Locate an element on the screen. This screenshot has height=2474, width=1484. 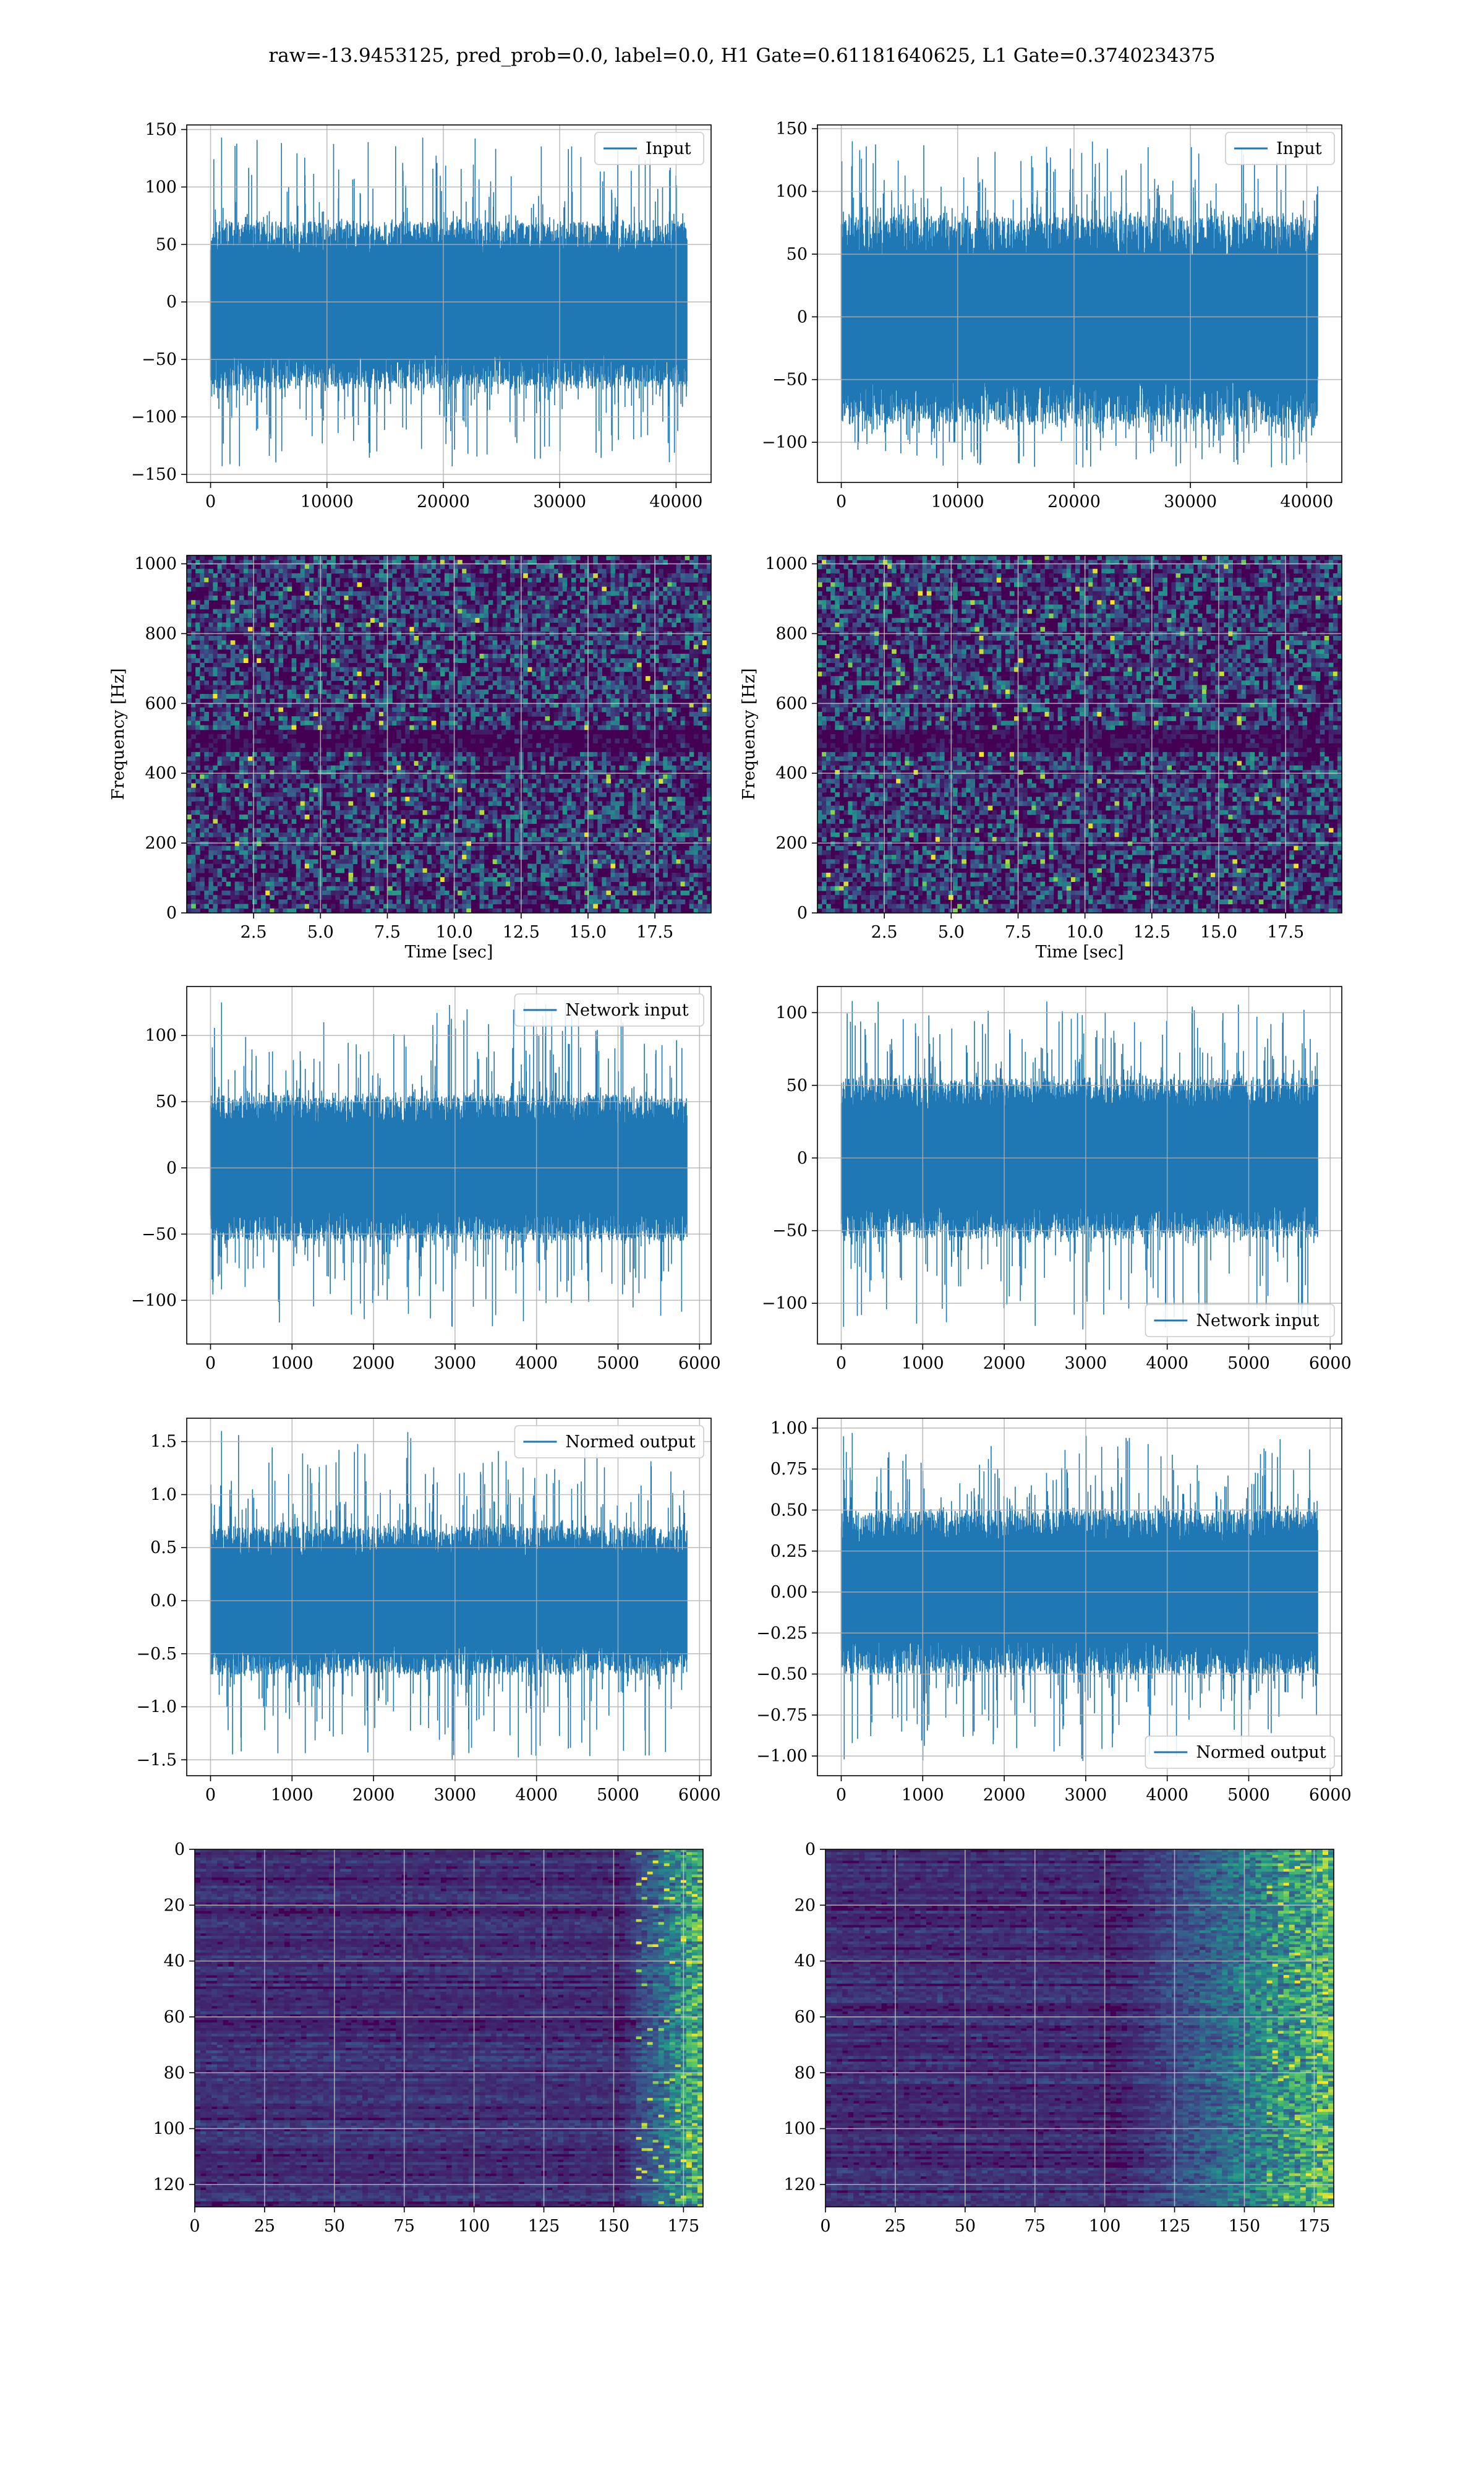
activation-map-h1-xtick-label: 25 is located at coordinates (264, 2226).